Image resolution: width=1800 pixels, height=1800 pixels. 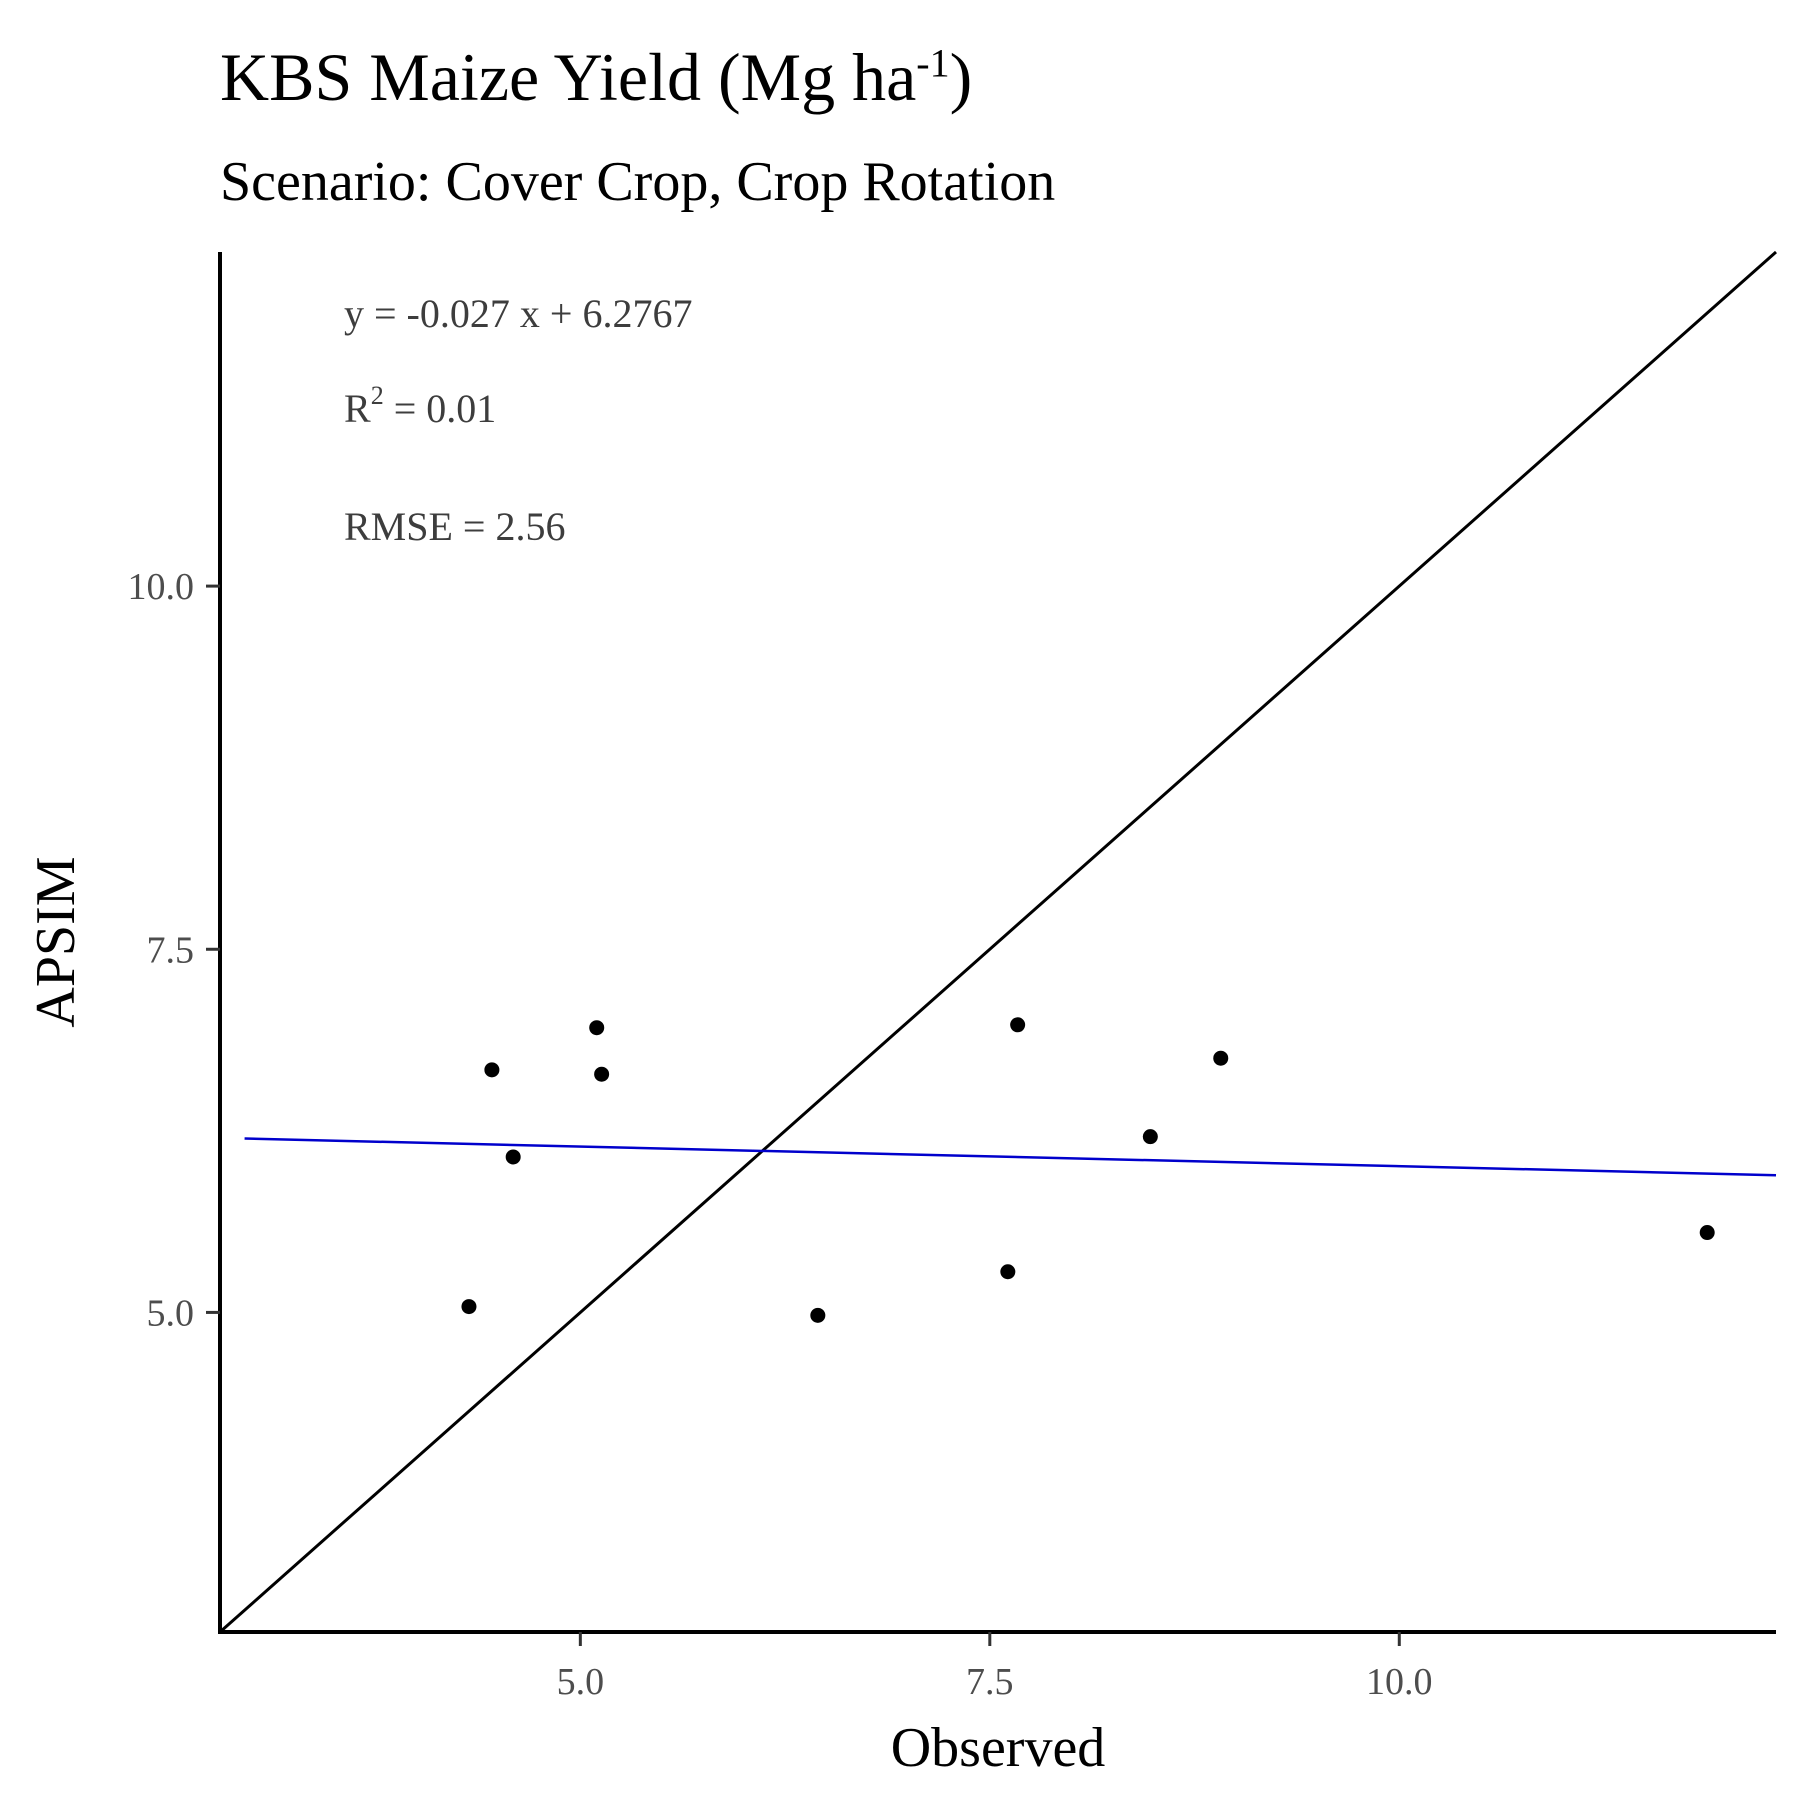 What do you see at coordinates (171, 1313) in the screenshot?
I see `y-tick-label: 5.0` at bounding box center [171, 1313].